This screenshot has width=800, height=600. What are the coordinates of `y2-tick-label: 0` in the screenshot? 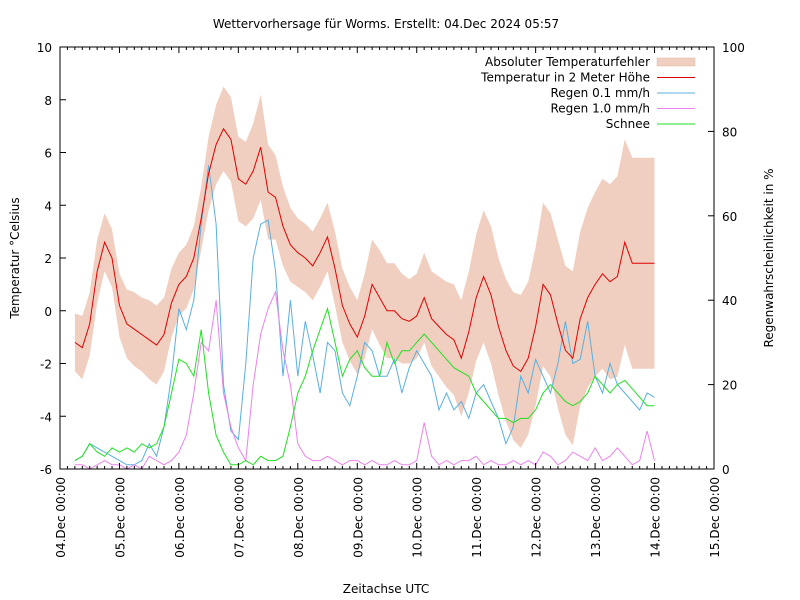 It's located at (726, 470).